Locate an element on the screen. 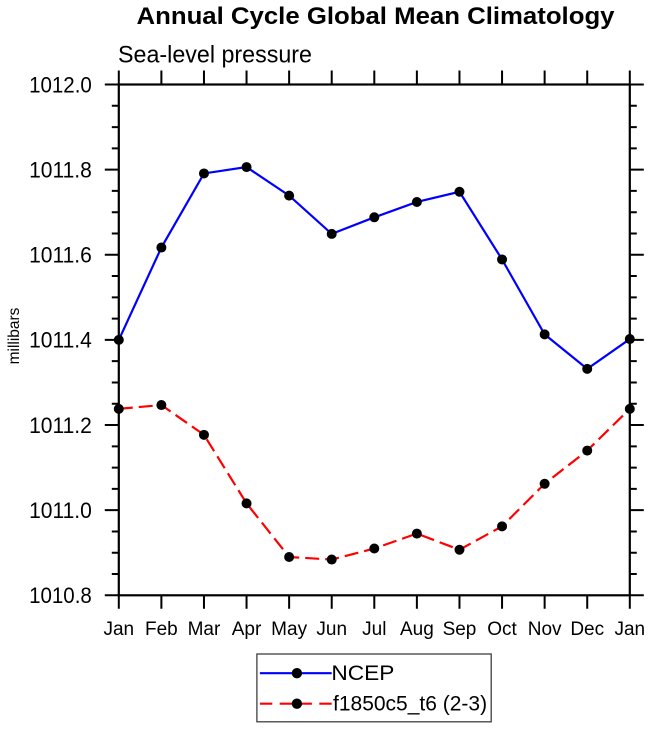 The image size is (648, 733). svg-text: Nov is located at coordinates (545, 629).